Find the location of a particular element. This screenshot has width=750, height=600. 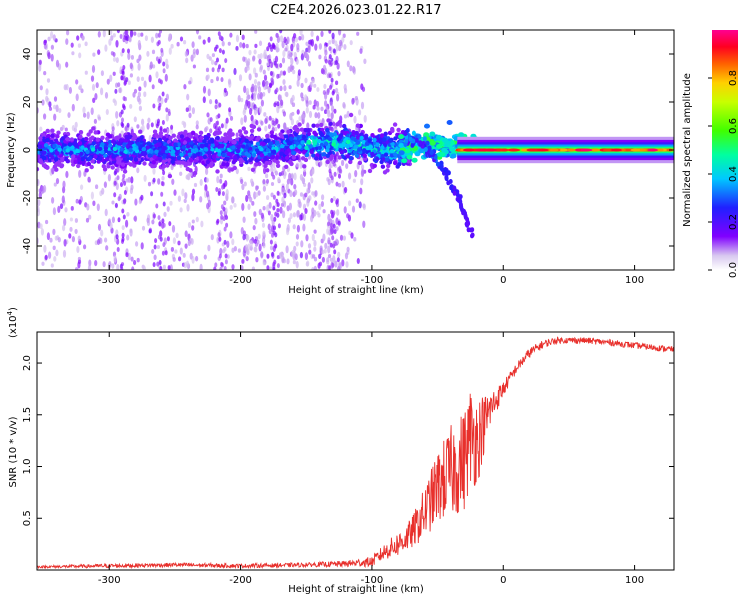

spectrogram-y-axis-label: Frequency (Hz) is located at coordinates (11, 150).